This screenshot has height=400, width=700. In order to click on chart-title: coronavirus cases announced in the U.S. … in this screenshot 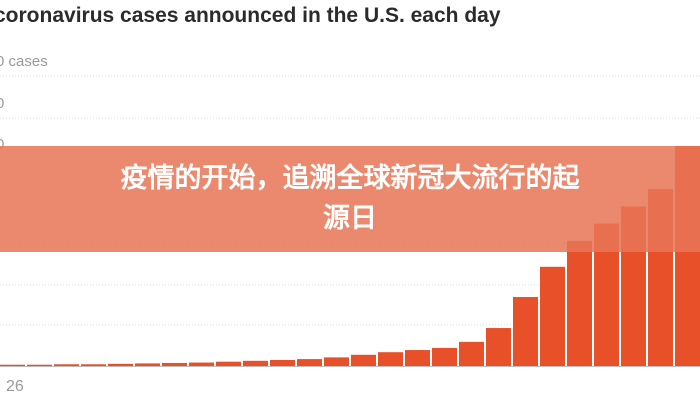, I will do `click(250, 15)`.